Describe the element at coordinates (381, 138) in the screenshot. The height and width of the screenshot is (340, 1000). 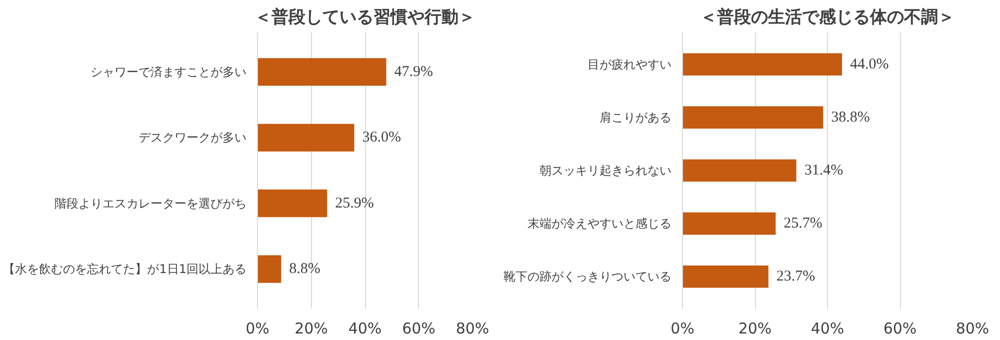
I see `data-label: 36.0%` at that location.